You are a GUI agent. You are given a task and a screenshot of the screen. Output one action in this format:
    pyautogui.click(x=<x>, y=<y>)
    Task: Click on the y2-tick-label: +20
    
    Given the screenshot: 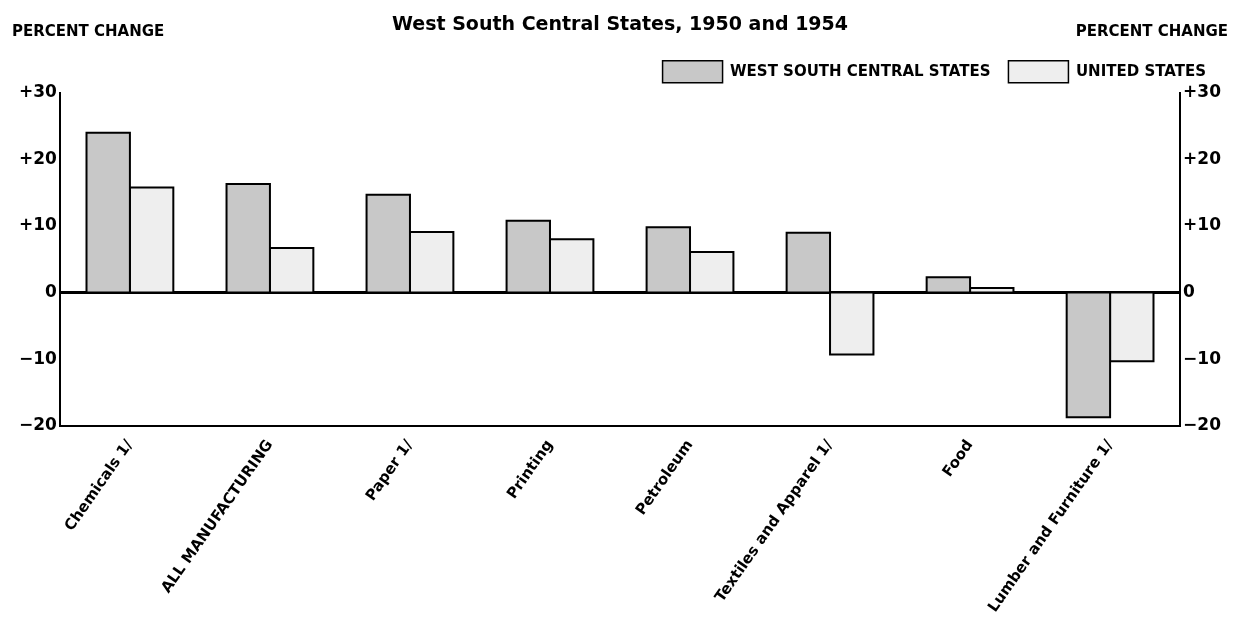 What is the action you would take?
    pyautogui.click(x=1202, y=157)
    